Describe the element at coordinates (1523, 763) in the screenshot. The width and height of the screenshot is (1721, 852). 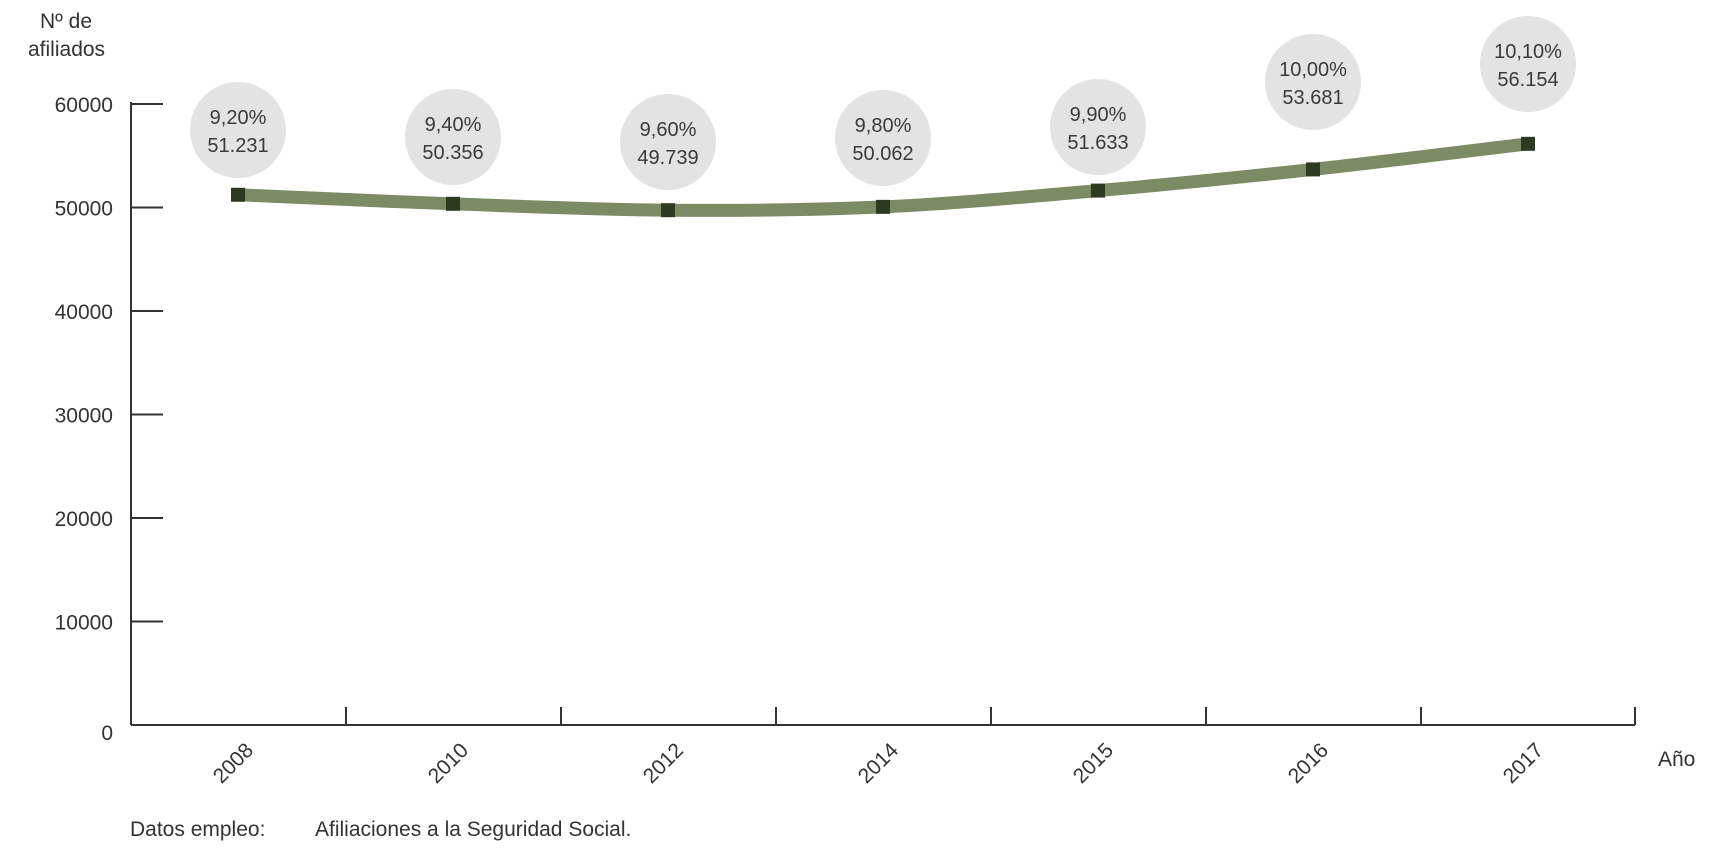
I see `x-tick-label: 2017` at that location.